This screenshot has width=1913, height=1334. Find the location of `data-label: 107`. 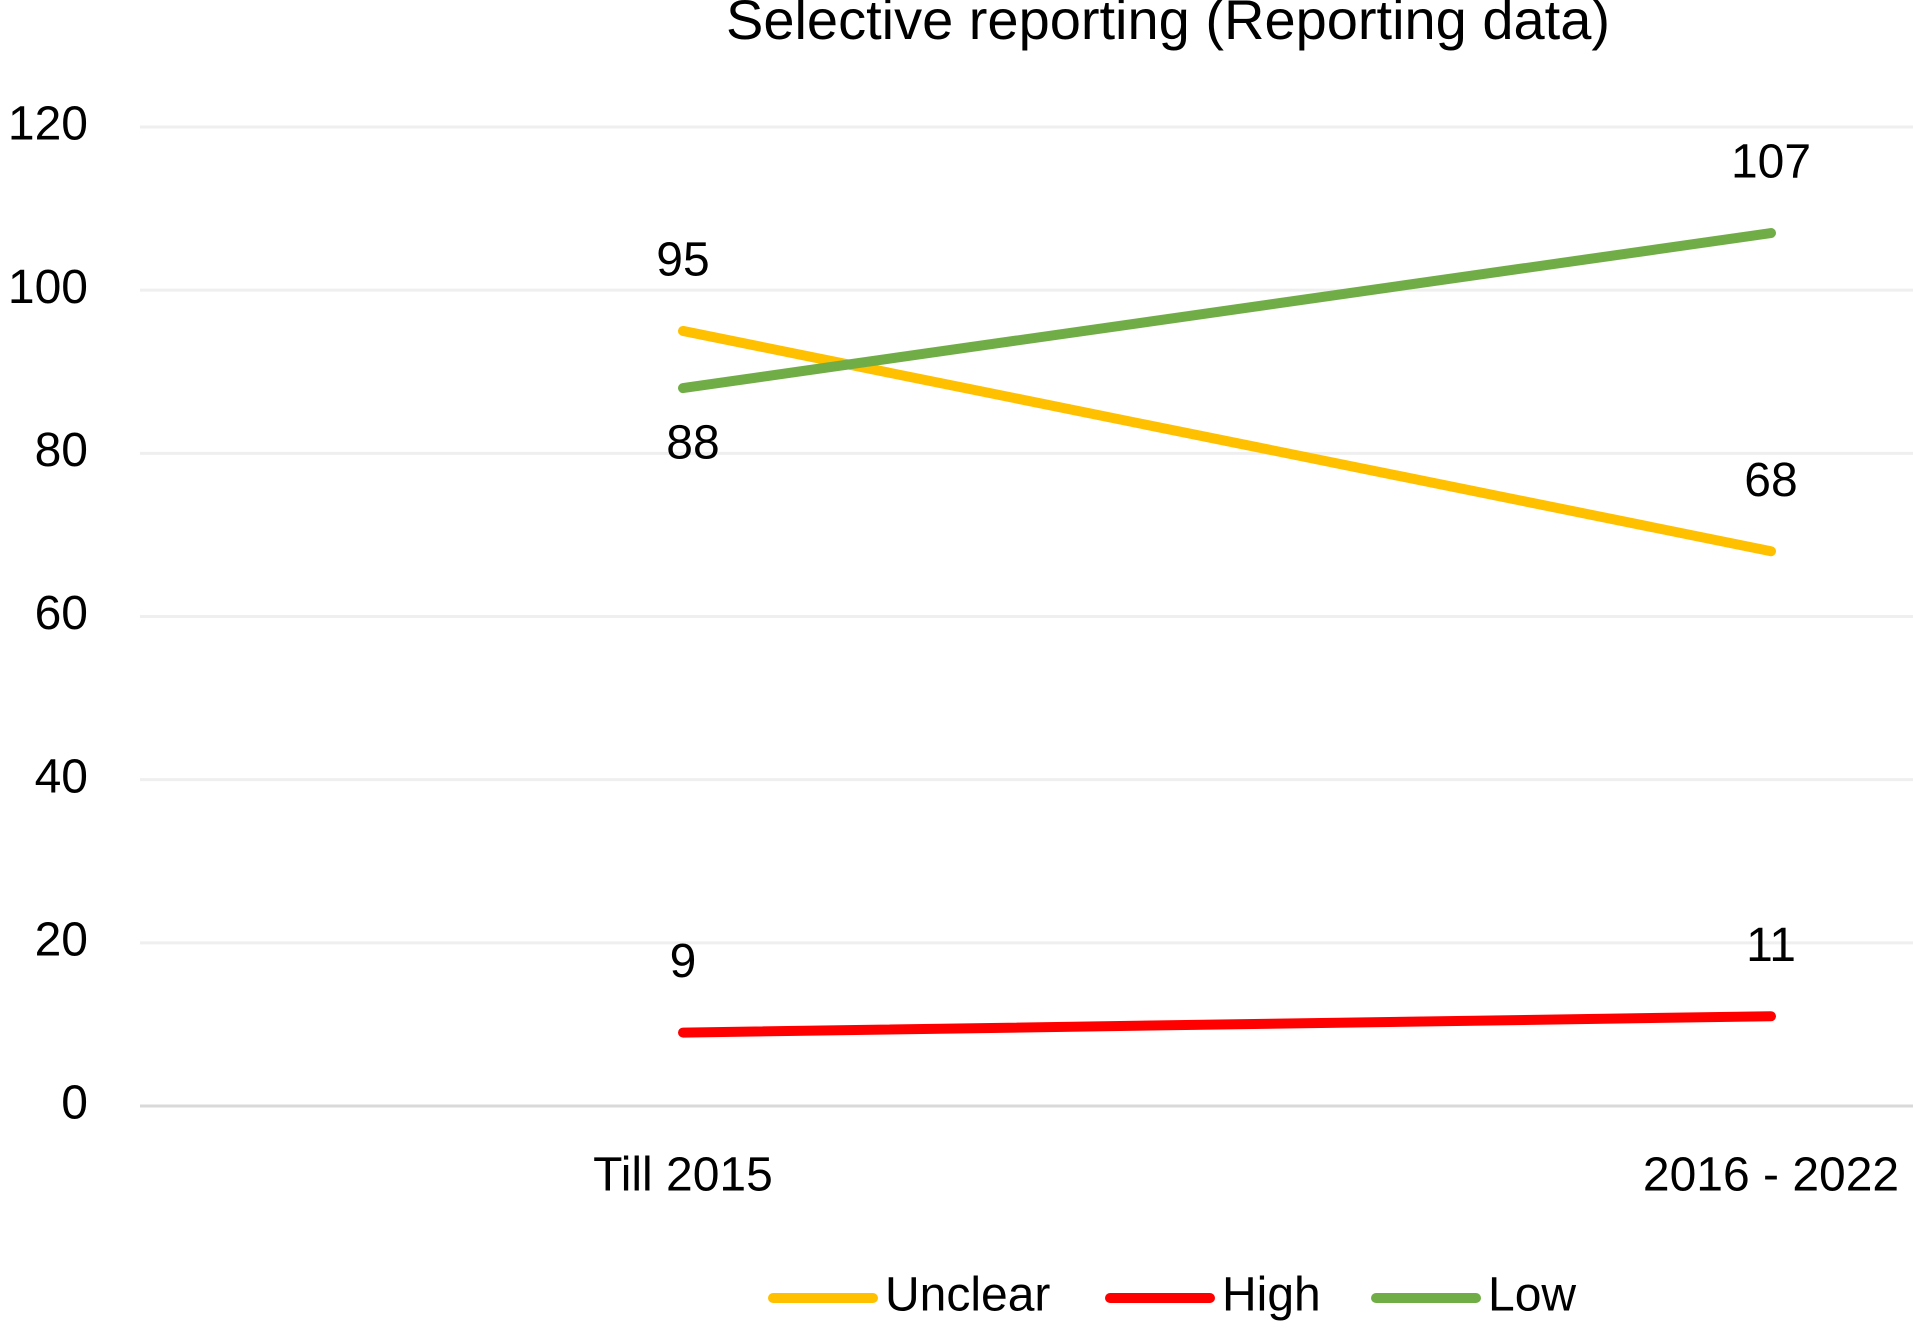

data-label: 107 is located at coordinates (1771, 162).